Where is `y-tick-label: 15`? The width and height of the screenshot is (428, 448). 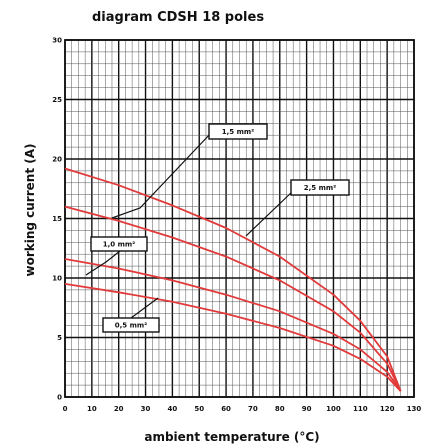 y-tick-label: 15 is located at coordinates (57, 219).